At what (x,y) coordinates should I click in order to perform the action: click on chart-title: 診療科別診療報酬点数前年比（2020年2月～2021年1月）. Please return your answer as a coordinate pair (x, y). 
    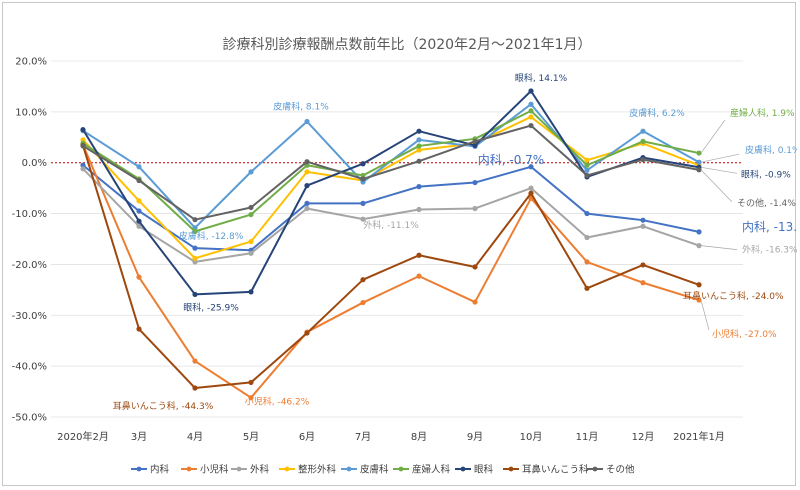
    Looking at the image, I should click on (406, 44).